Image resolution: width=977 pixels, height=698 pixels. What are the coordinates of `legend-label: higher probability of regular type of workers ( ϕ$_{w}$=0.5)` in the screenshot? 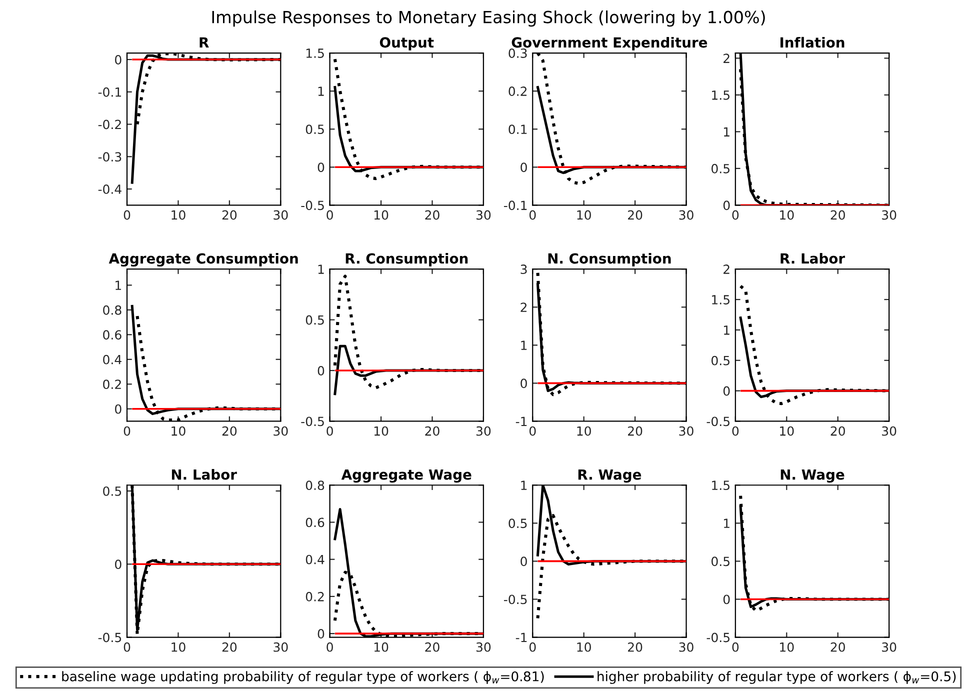 It's located at (777, 677).